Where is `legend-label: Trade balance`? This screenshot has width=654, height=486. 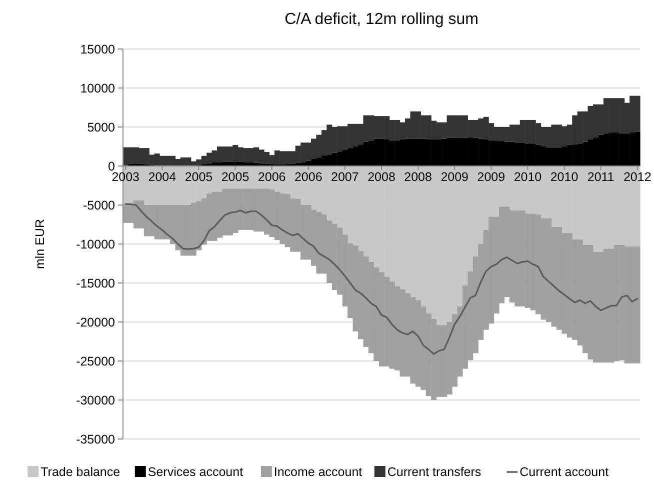 legend-label: Trade balance is located at coordinates (80, 472).